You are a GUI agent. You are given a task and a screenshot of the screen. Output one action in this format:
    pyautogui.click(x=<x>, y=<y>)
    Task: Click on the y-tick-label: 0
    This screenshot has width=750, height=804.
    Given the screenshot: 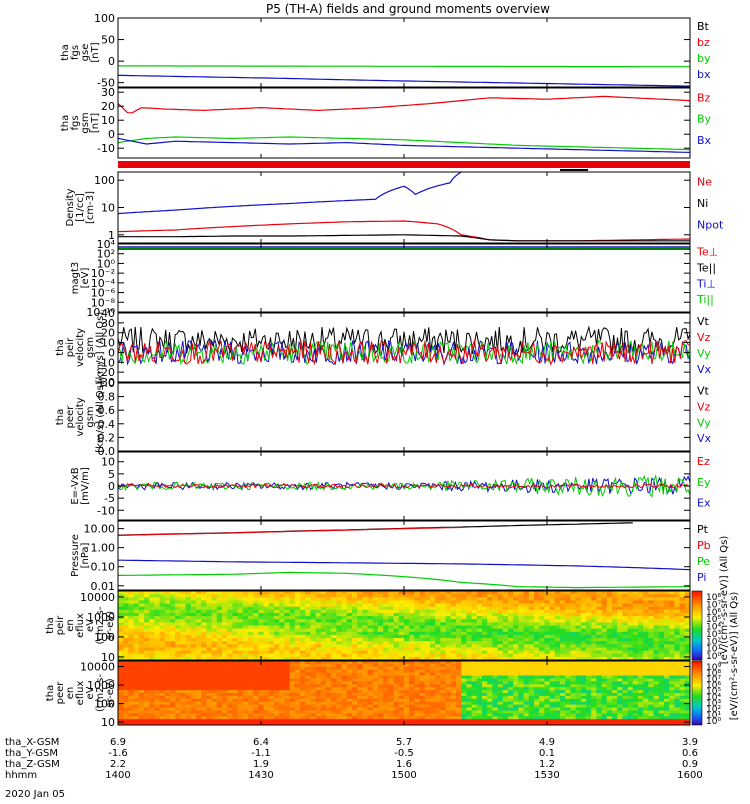 What is the action you would take?
    pyautogui.click(x=111, y=61)
    